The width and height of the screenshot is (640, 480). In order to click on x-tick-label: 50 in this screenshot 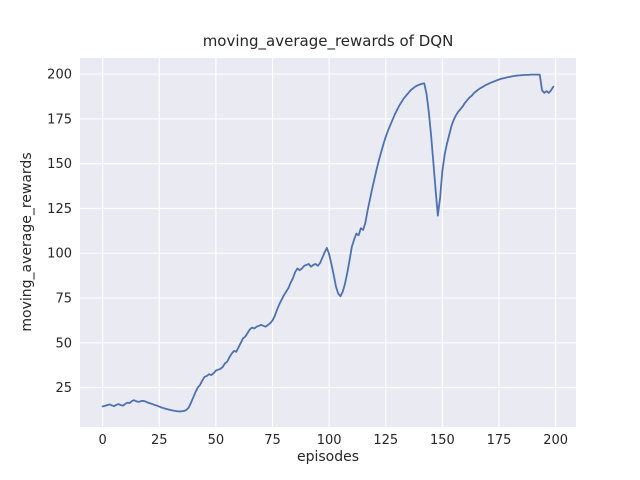, I will do `click(216, 440)`.